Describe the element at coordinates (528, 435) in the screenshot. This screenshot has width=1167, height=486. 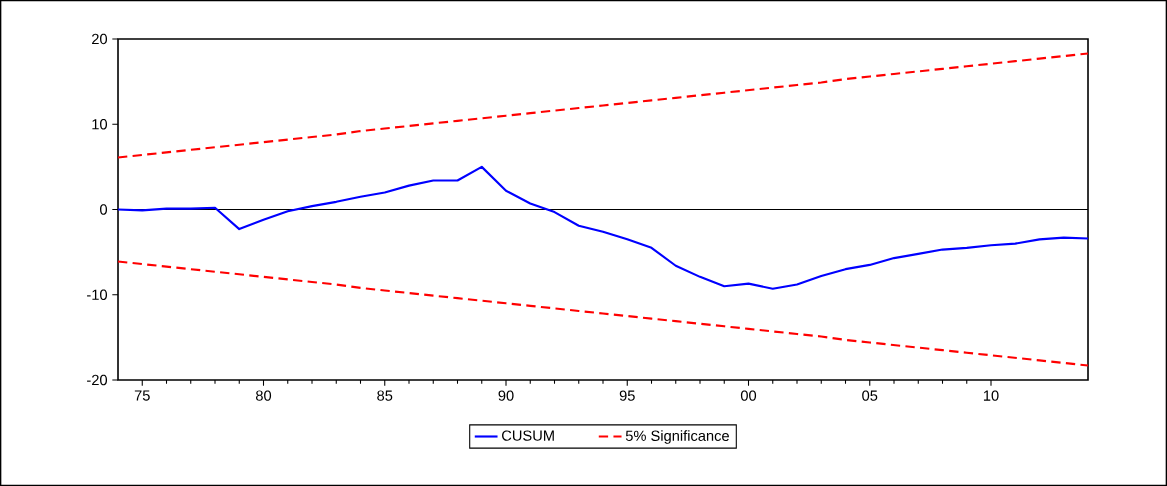
I see `legend-label: CUSUM` at that location.